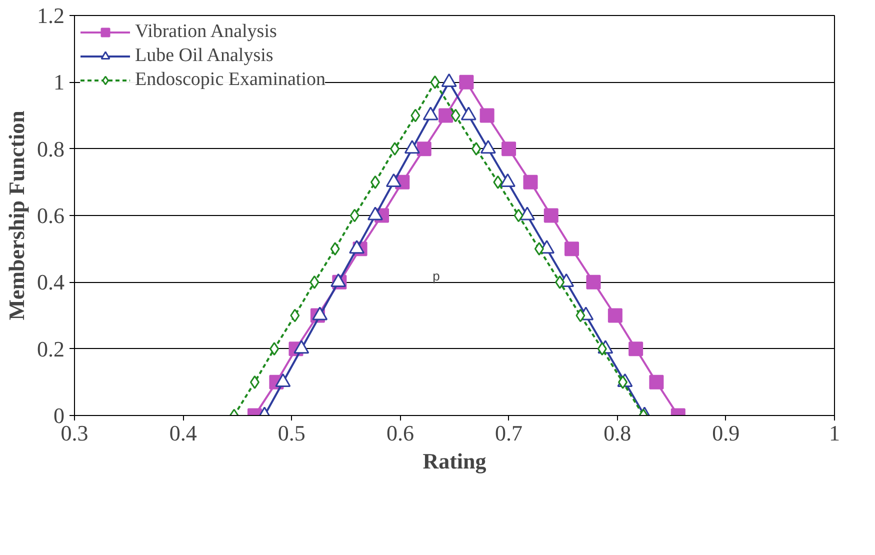  Describe the element at coordinates (50, 149) in the screenshot. I see `y-tick-label: 0.8` at that location.